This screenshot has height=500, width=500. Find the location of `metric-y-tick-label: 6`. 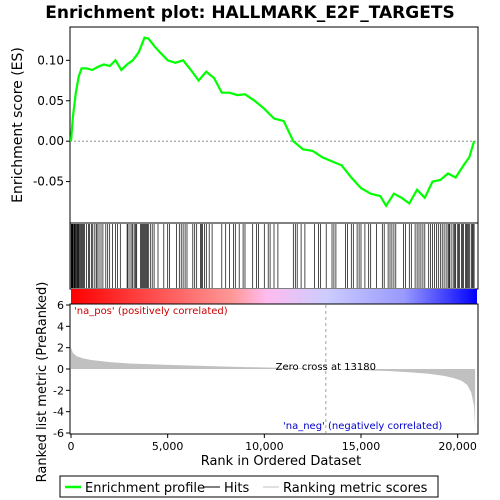

metric-y-tick-label: 6 is located at coordinates (60, 305).